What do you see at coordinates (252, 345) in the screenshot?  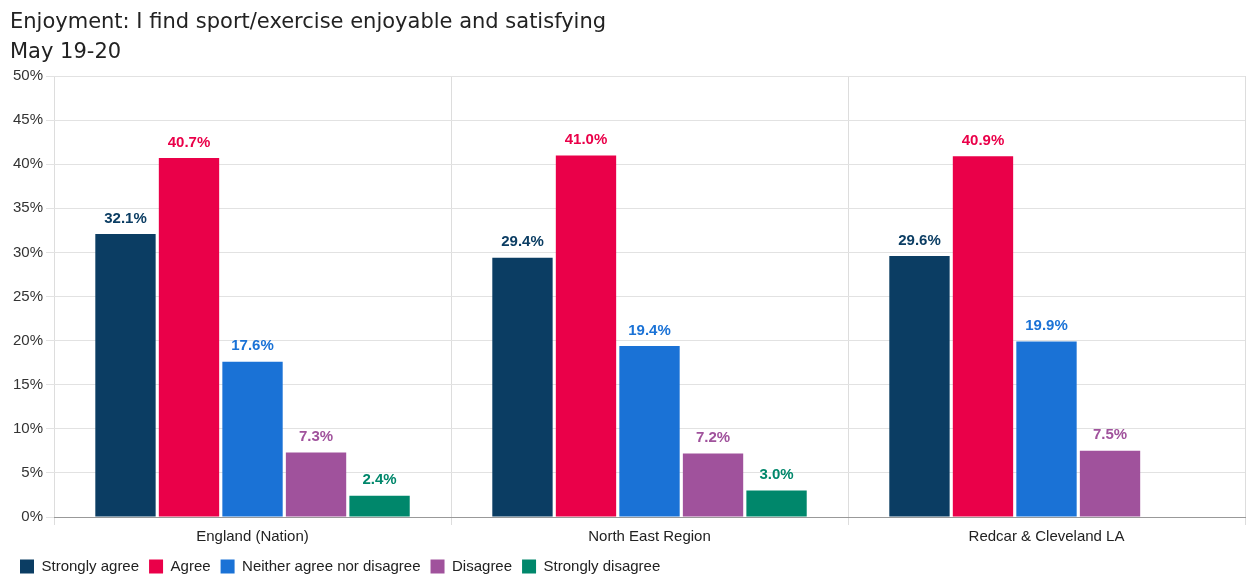 I see `data-label: 17.6%` at bounding box center [252, 345].